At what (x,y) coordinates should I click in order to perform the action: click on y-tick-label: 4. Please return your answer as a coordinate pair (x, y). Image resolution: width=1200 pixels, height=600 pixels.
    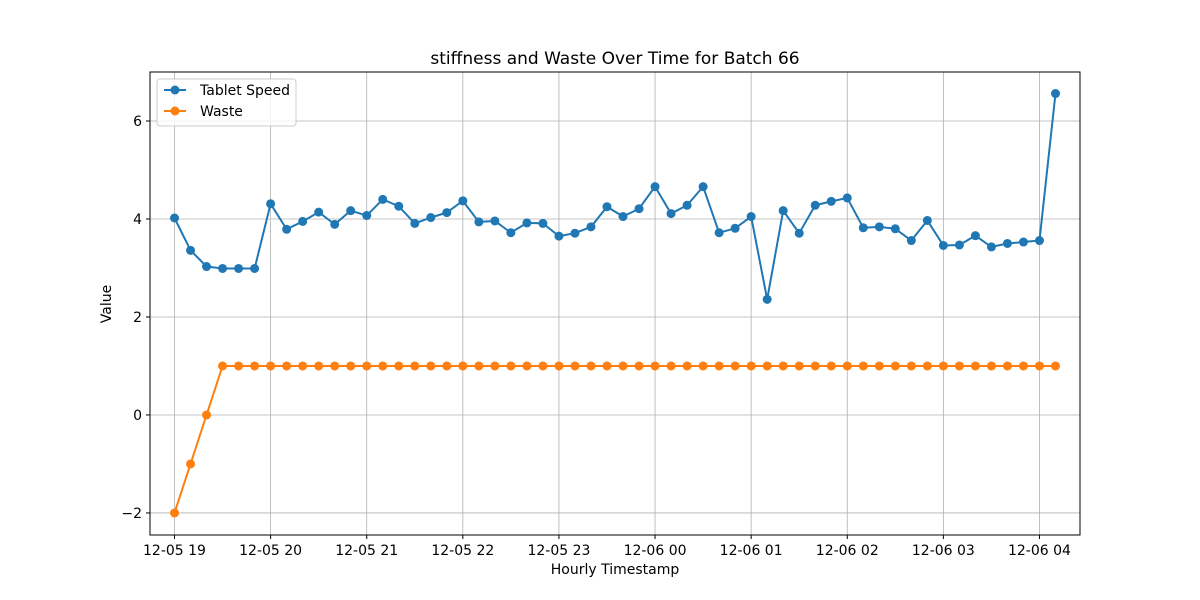
    Looking at the image, I should click on (137, 220).